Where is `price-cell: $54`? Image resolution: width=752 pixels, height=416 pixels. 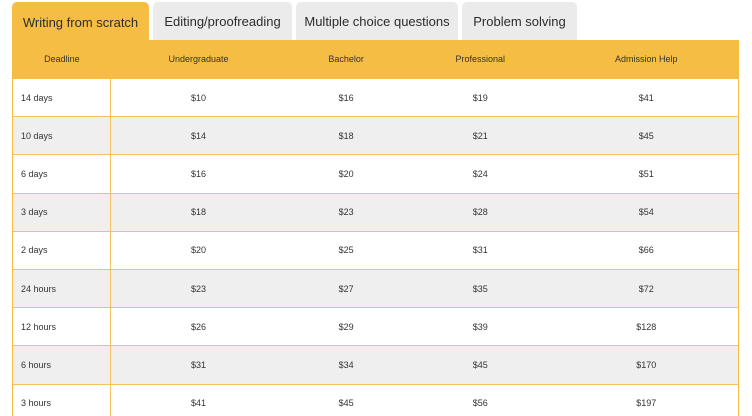 price-cell: $54 is located at coordinates (646, 212).